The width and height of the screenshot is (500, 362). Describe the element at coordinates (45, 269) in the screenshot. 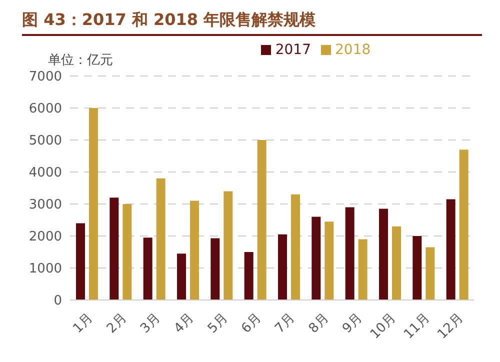

I see `y-tick-label: 1000` at that location.